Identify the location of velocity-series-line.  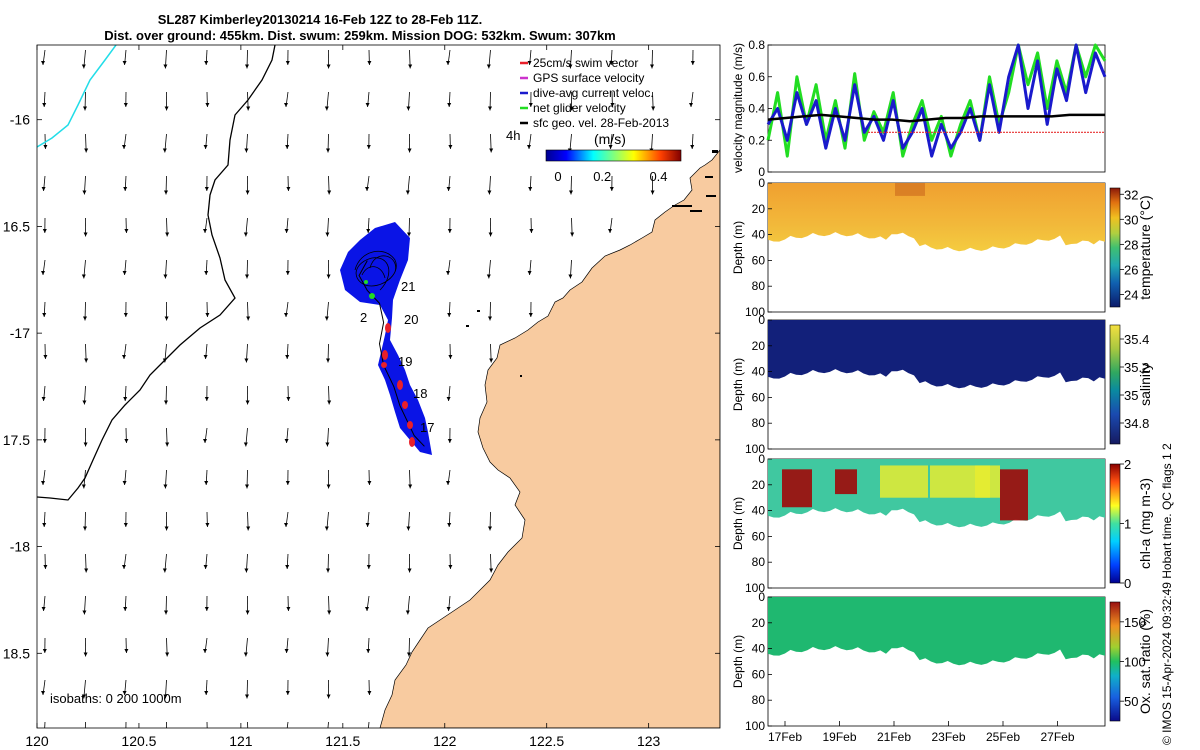
(936, 100).